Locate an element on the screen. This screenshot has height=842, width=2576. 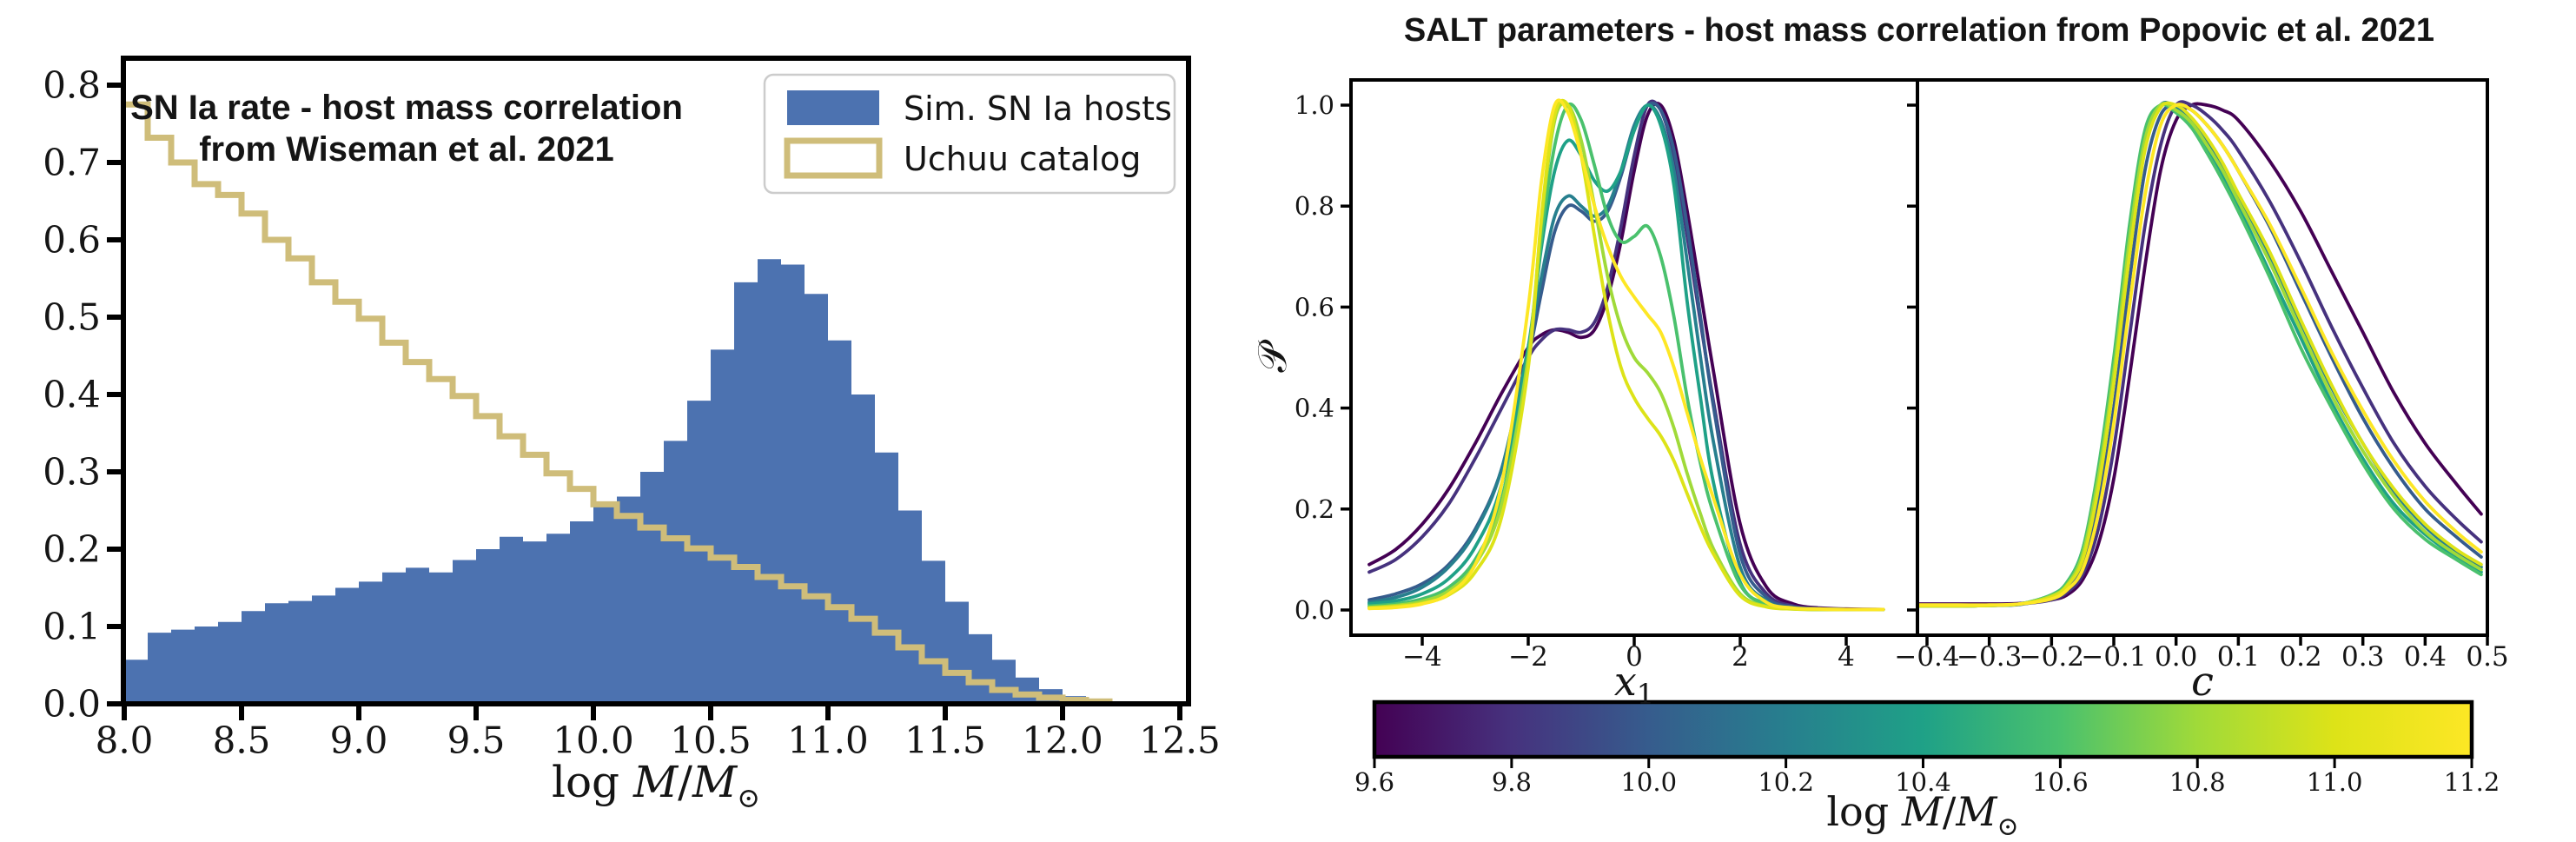
legend-label-sim-hosts: Sim. SN Ia hosts is located at coordinates (1038, 109).